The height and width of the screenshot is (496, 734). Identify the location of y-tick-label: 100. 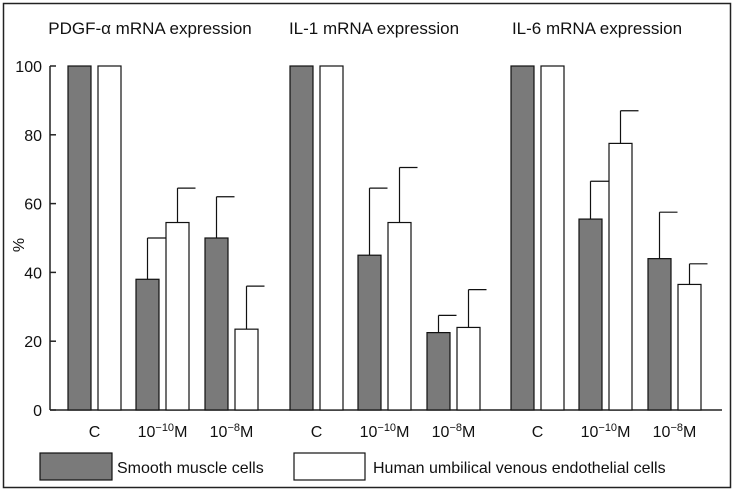
(28, 67).